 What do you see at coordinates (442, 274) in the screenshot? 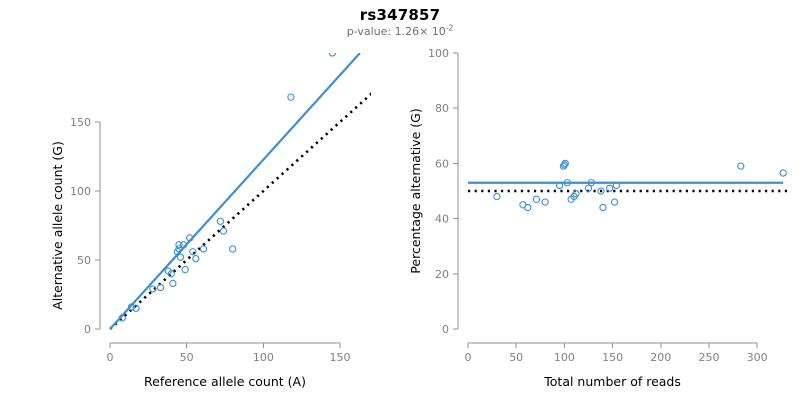
I see `y-tick-label: 20` at bounding box center [442, 274].